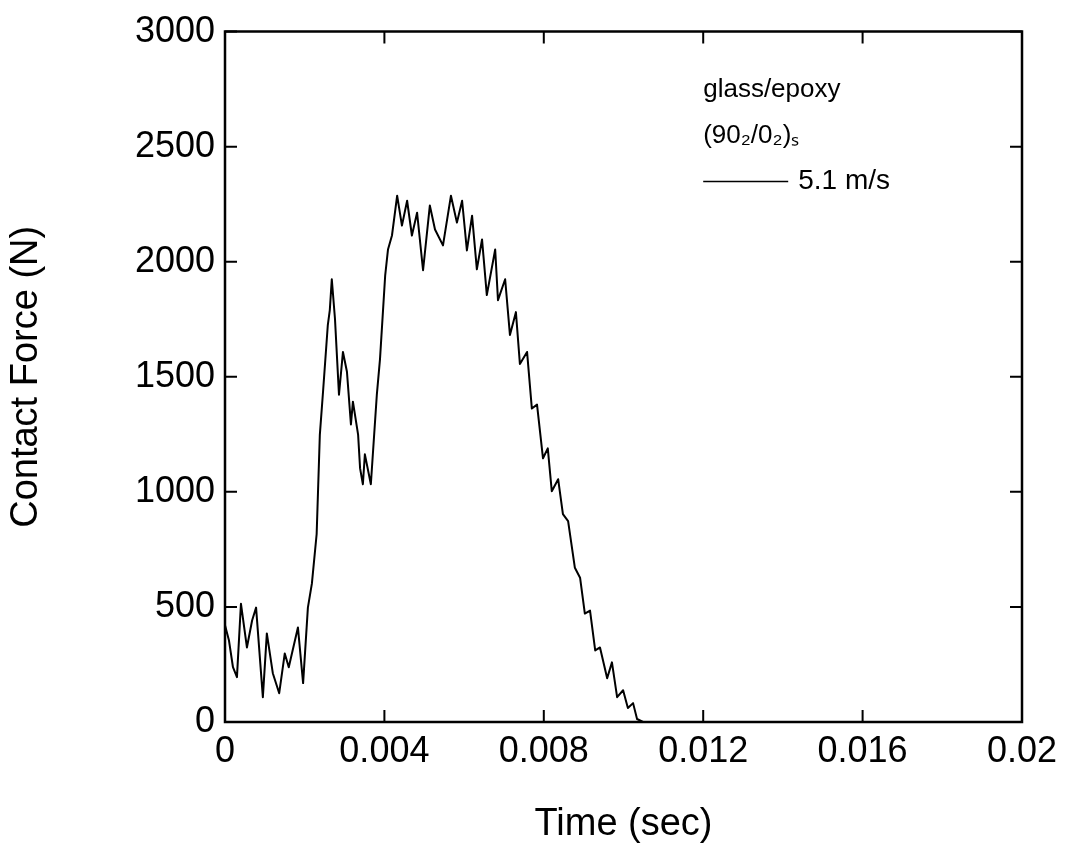 The height and width of the screenshot is (851, 1081). What do you see at coordinates (862, 749) in the screenshot?
I see `x-tick-label: 0.016` at bounding box center [862, 749].